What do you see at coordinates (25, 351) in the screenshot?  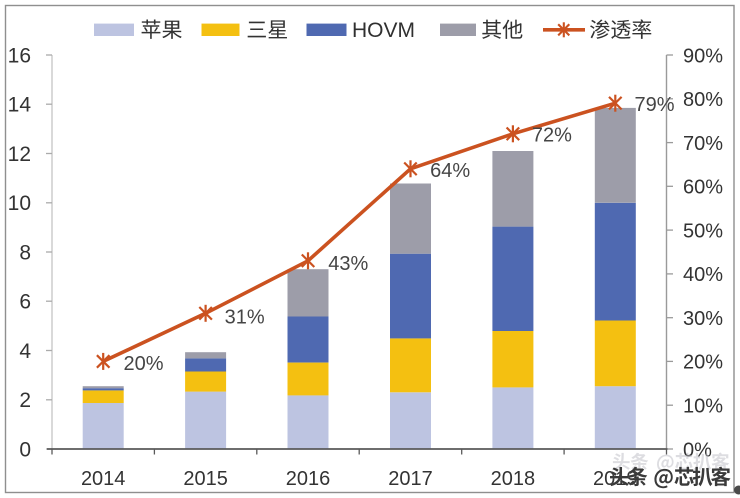 I see `svg-text: 4` at bounding box center [25, 351].